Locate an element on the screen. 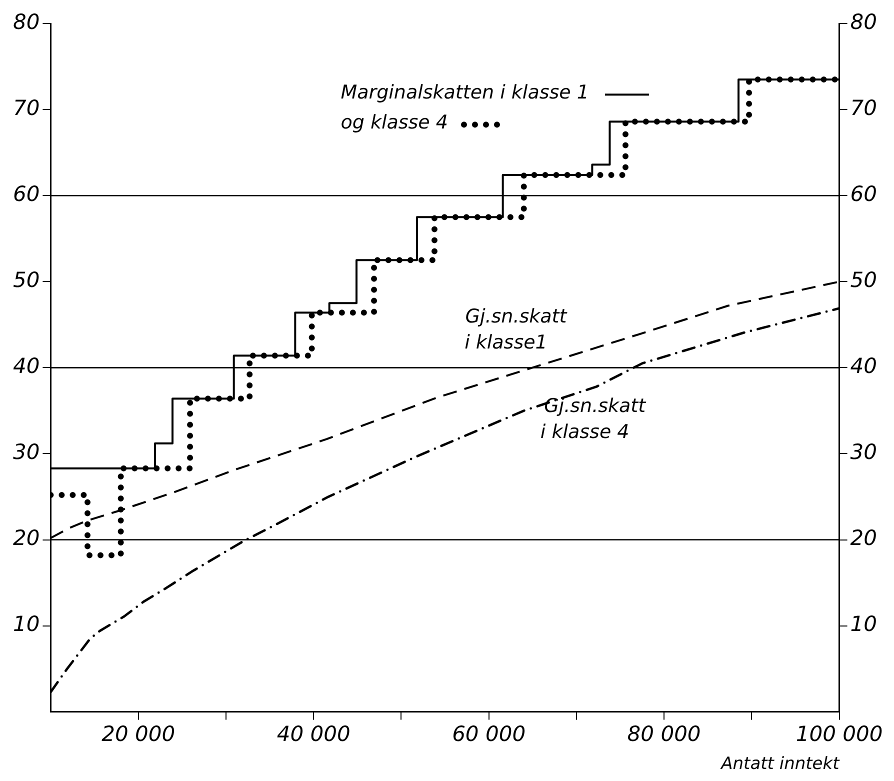 Image resolution: width=894 pixels, height=781 pixels. x-tick-label: 80 000 is located at coordinates (664, 734).